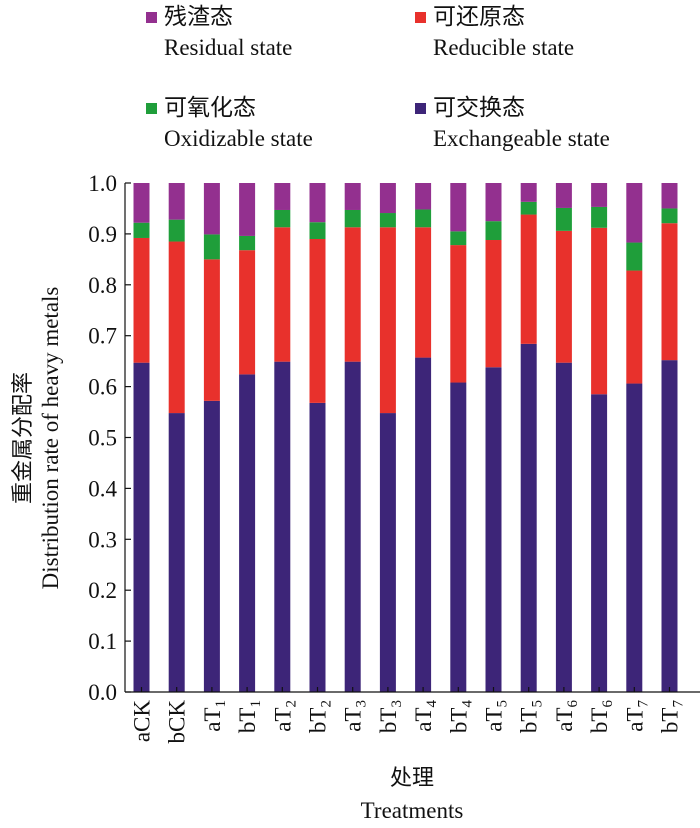 Image resolution: width=700 pixels, height=828 pixels. What do you see at coordinates (23, 438) in the screenshot?
I see `y-axis-title-cn: 重金属分配率` at bounding box center [23, 438].